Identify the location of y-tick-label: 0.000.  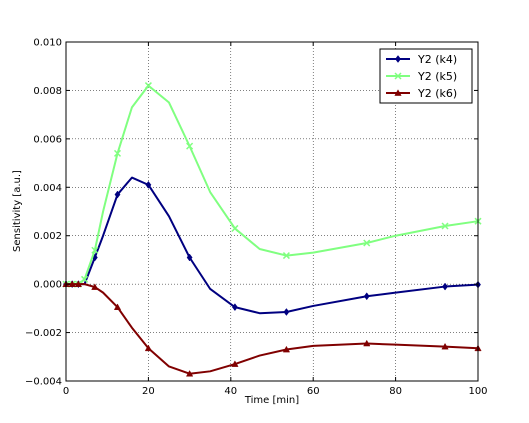
(47, 285).